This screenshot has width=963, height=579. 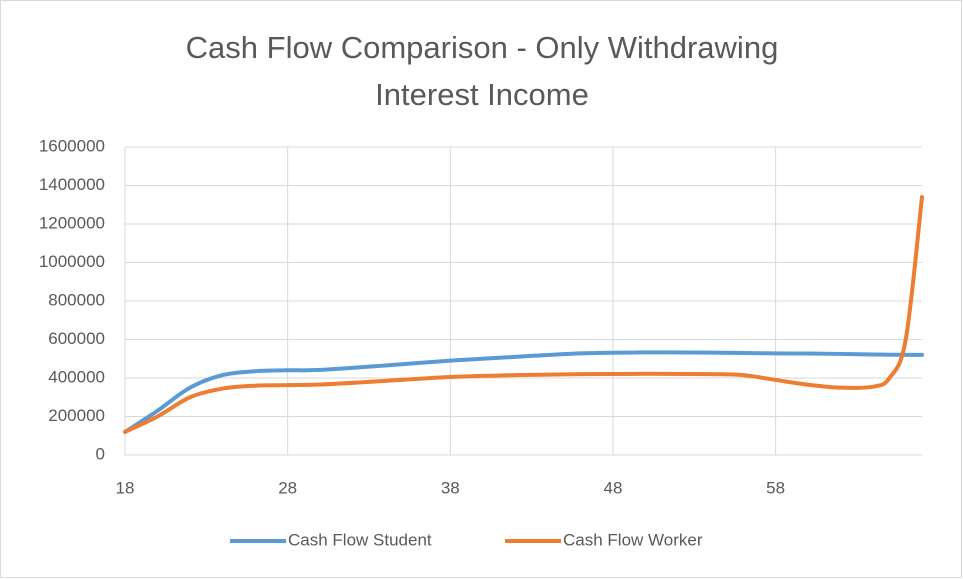 What do you see at coordinates (76, 376) in the screenshot?
I see `y-tick-label: 400000` at bounding box center [76, 376].